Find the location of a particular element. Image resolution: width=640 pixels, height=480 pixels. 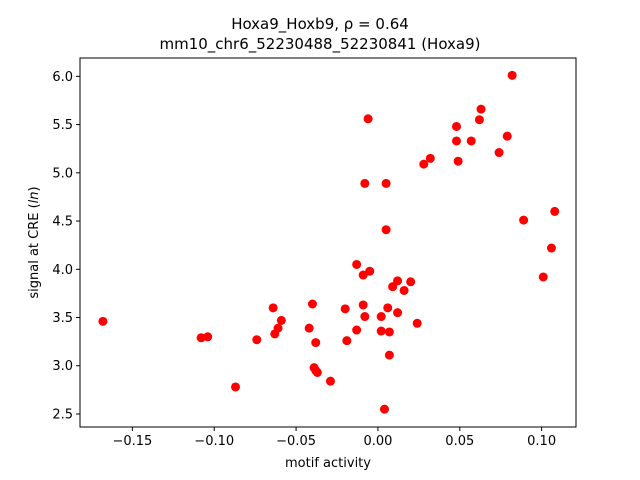

y-tick-label: 2.5 is located at coordinates (62, 414).